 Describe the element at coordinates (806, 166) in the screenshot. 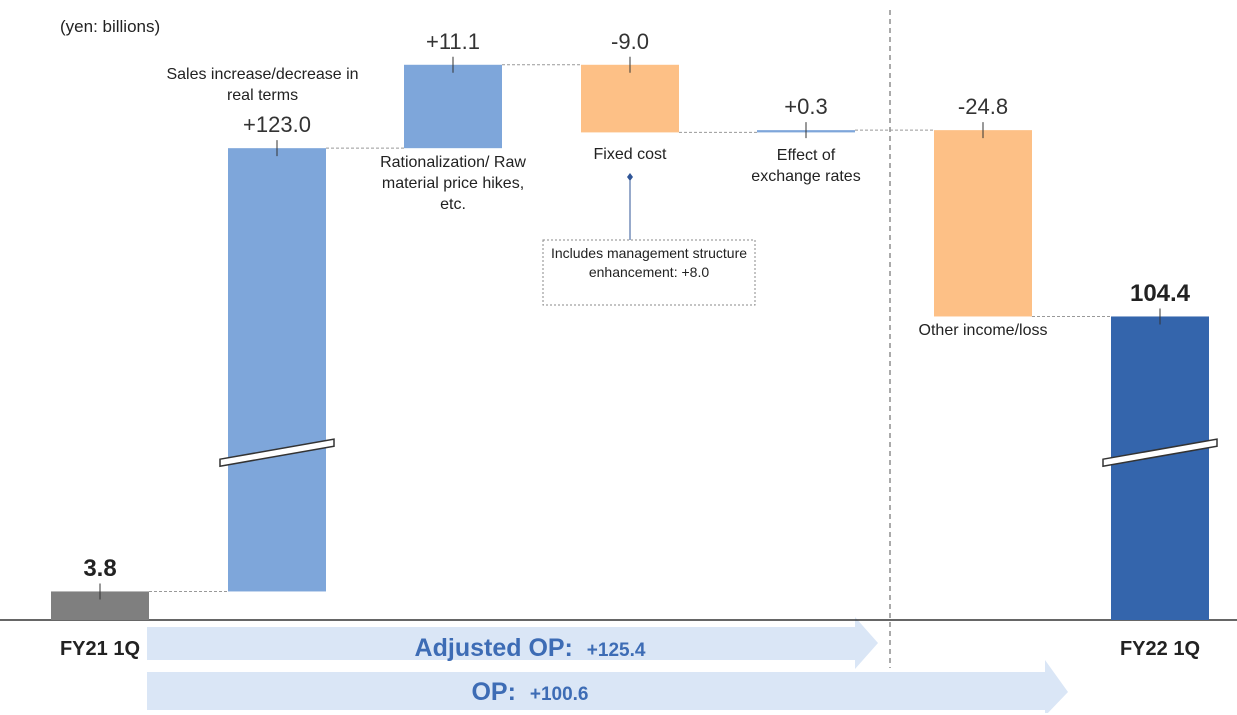

I see `category-label: Effect of exchange rates` at that location.